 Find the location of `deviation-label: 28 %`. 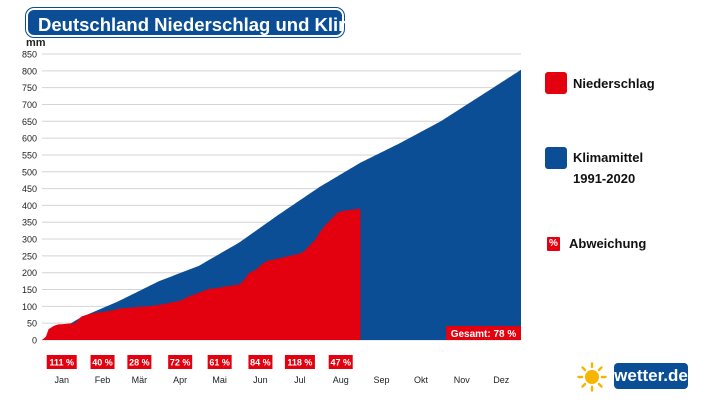

deviation-label: 28 % is located at coordinates (139, 363).